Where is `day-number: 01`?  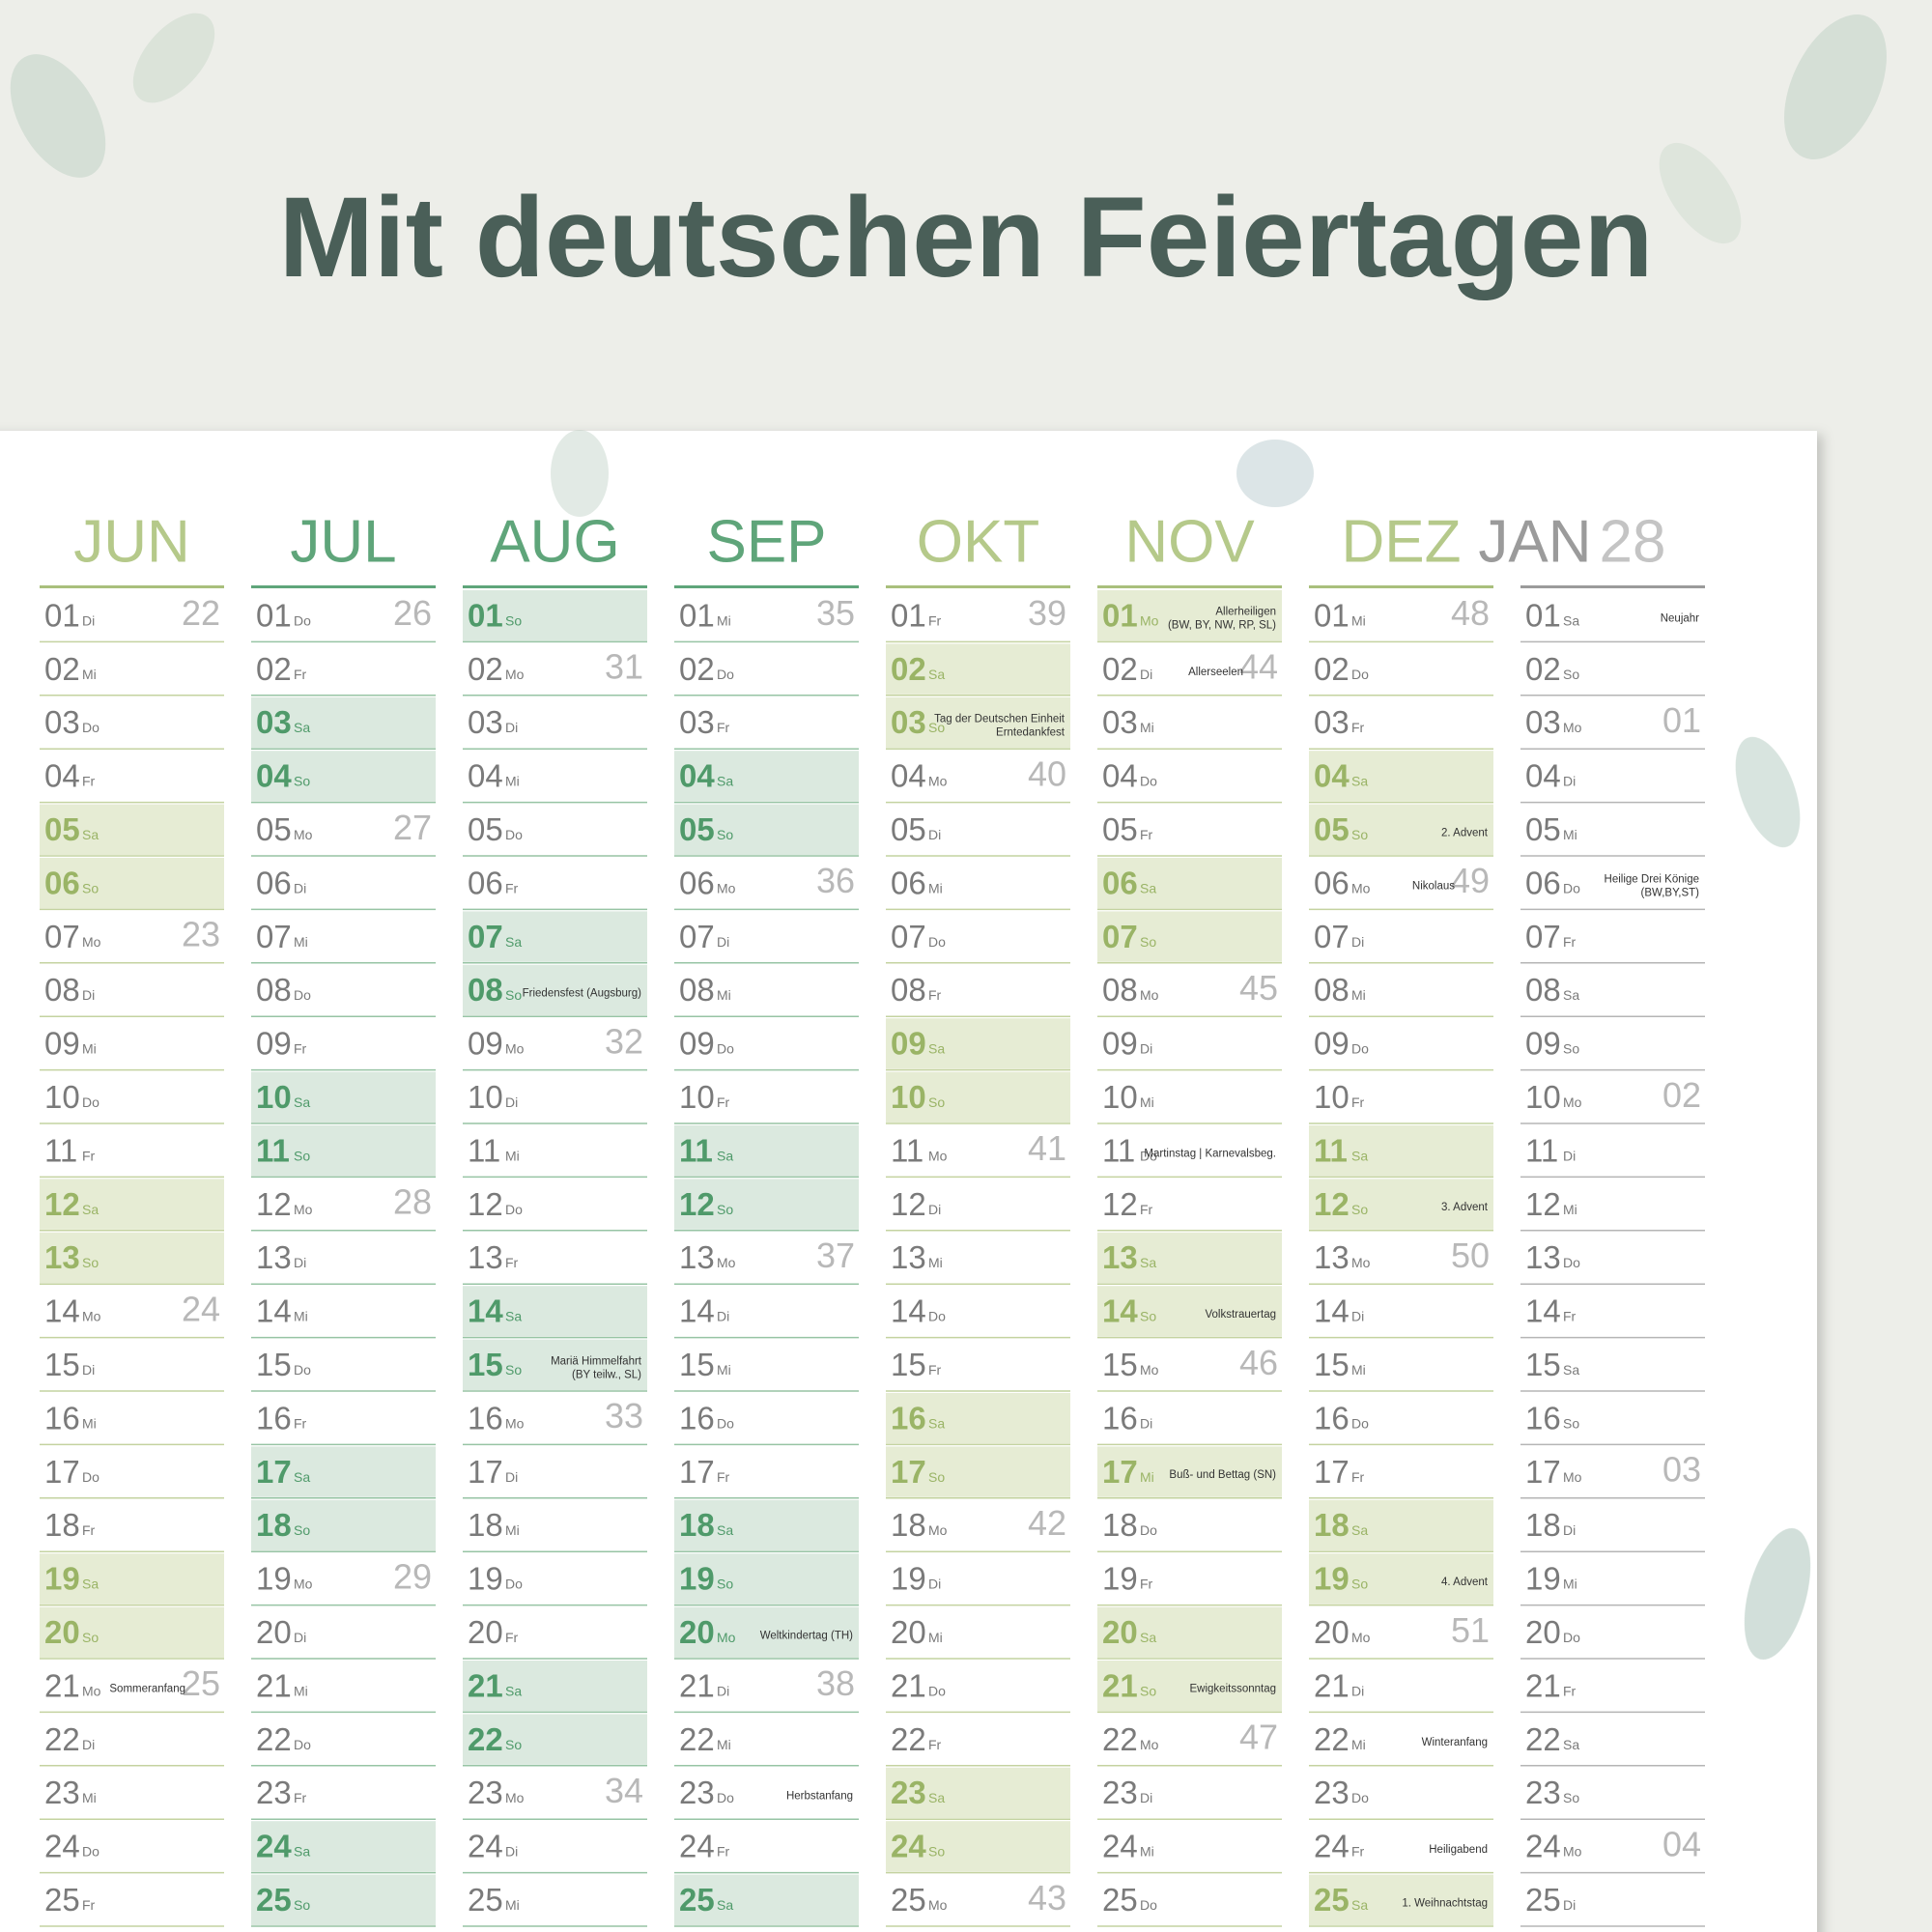
day-number: 01 is located at coordinates (1120, 615).